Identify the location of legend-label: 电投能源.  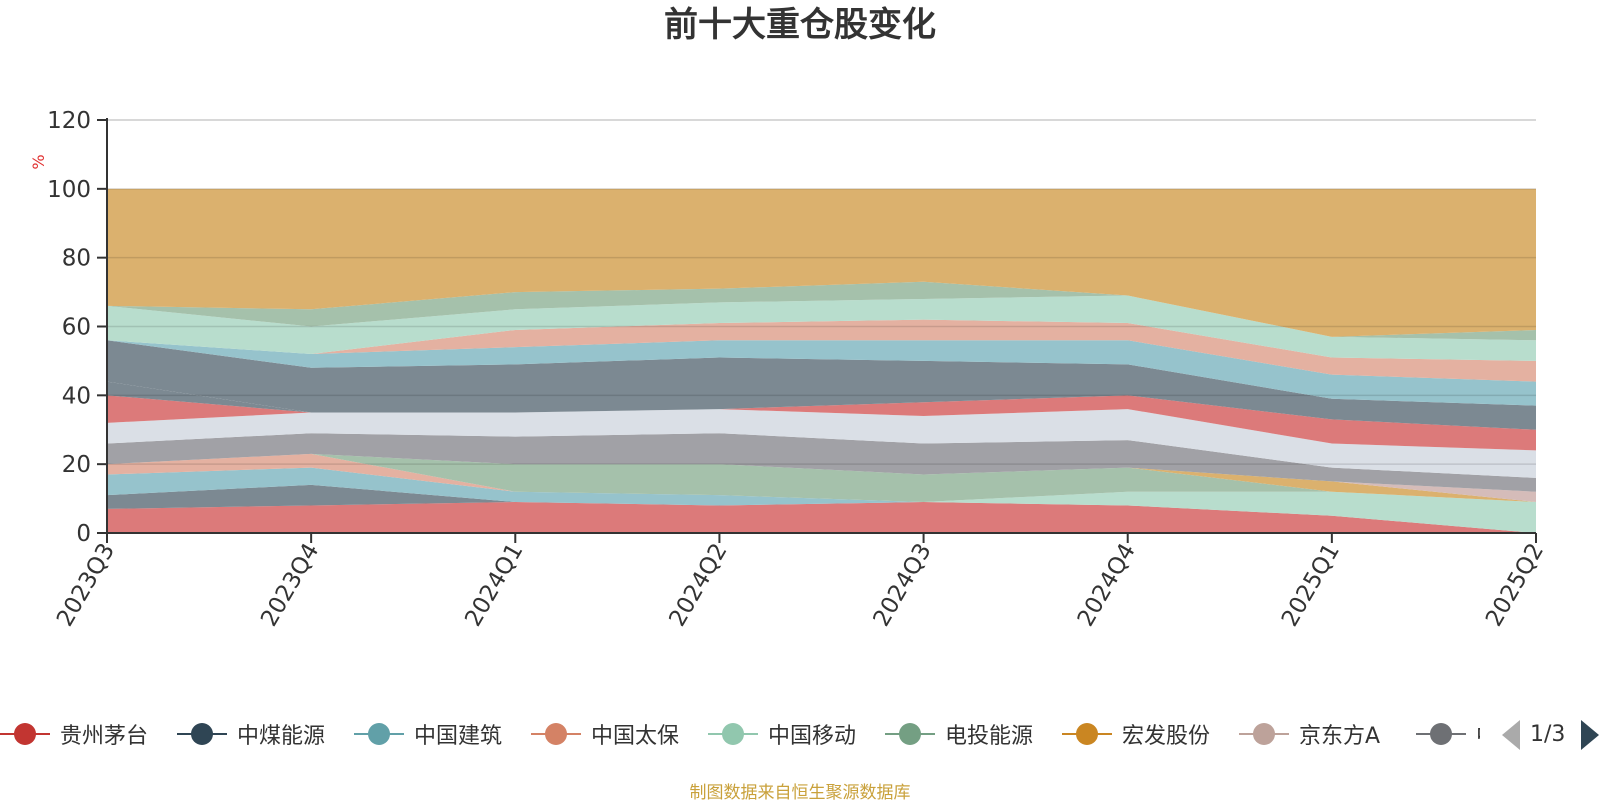
(989, 736).